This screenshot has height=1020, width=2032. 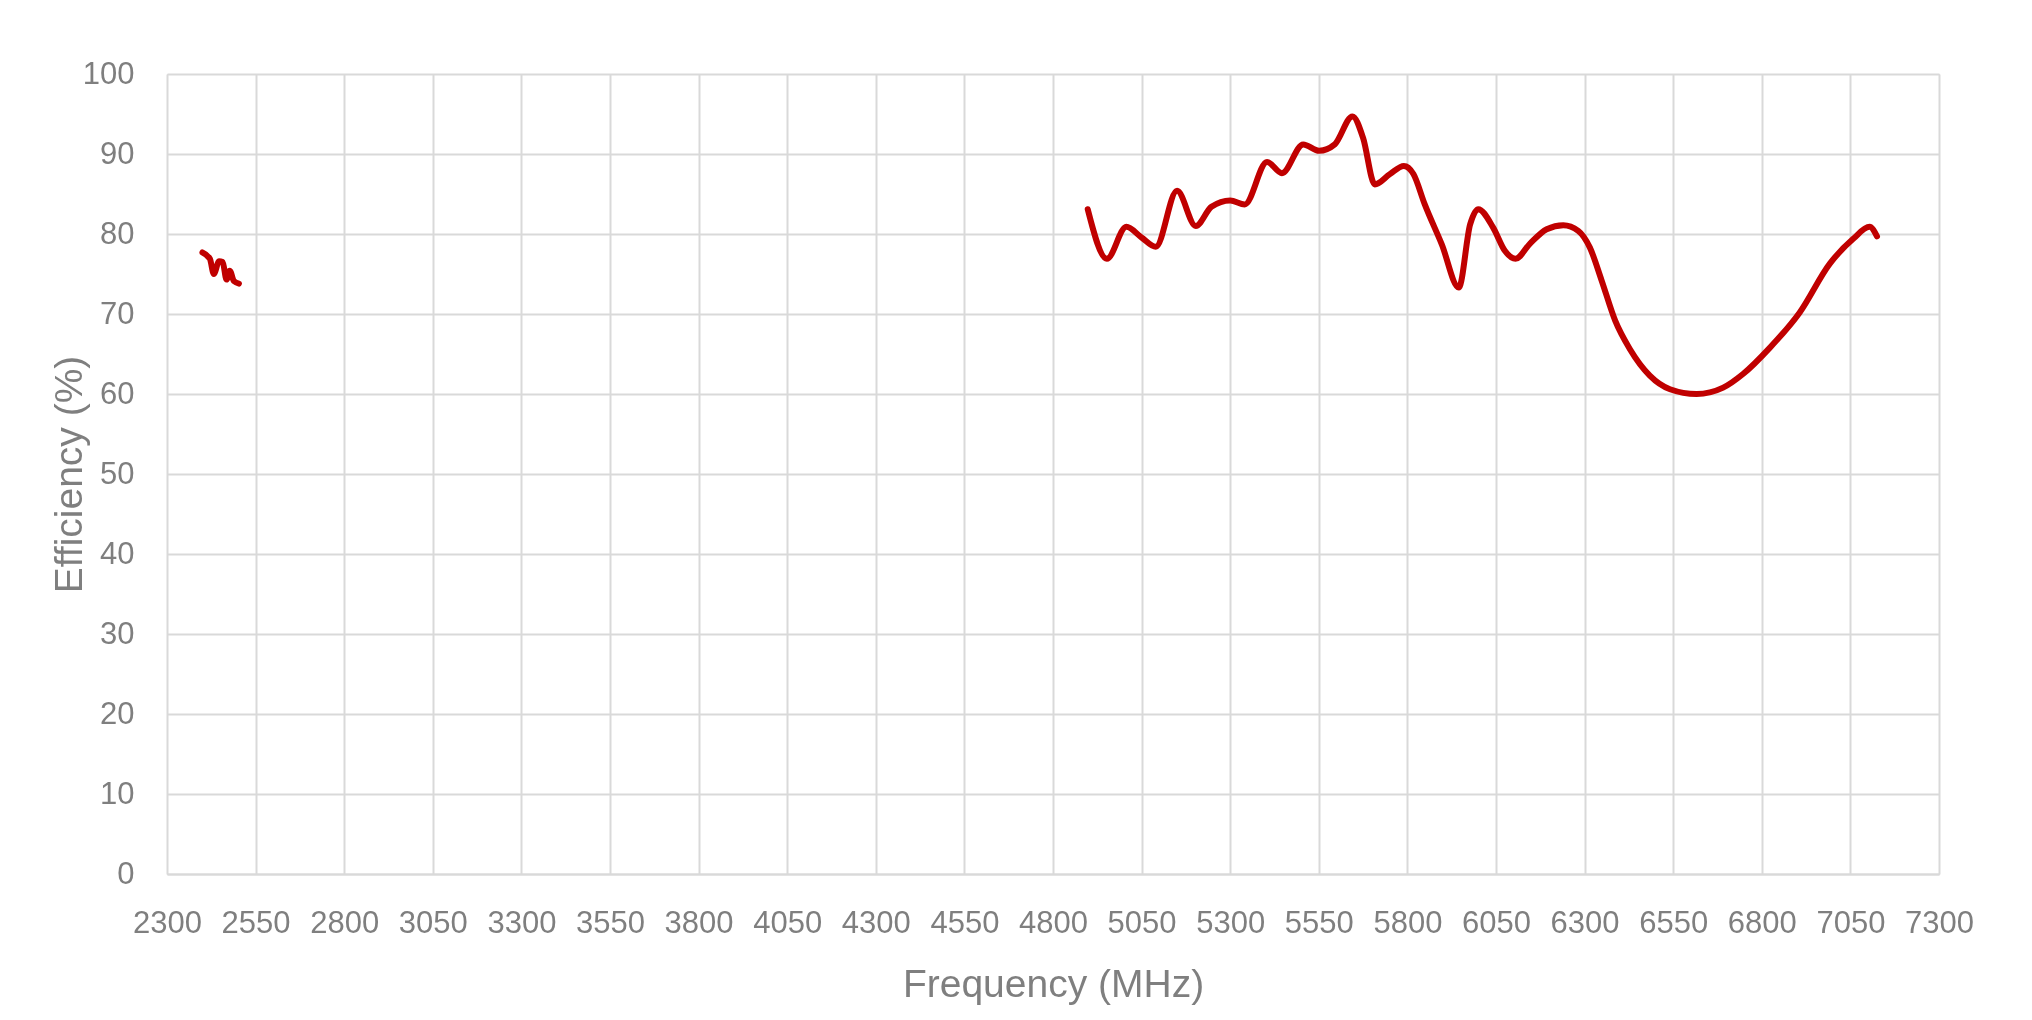 What do you see at coordinates (117, 713) in the screenshot?
I see `y-tick-label: 20` at bounding box center [117, 713].